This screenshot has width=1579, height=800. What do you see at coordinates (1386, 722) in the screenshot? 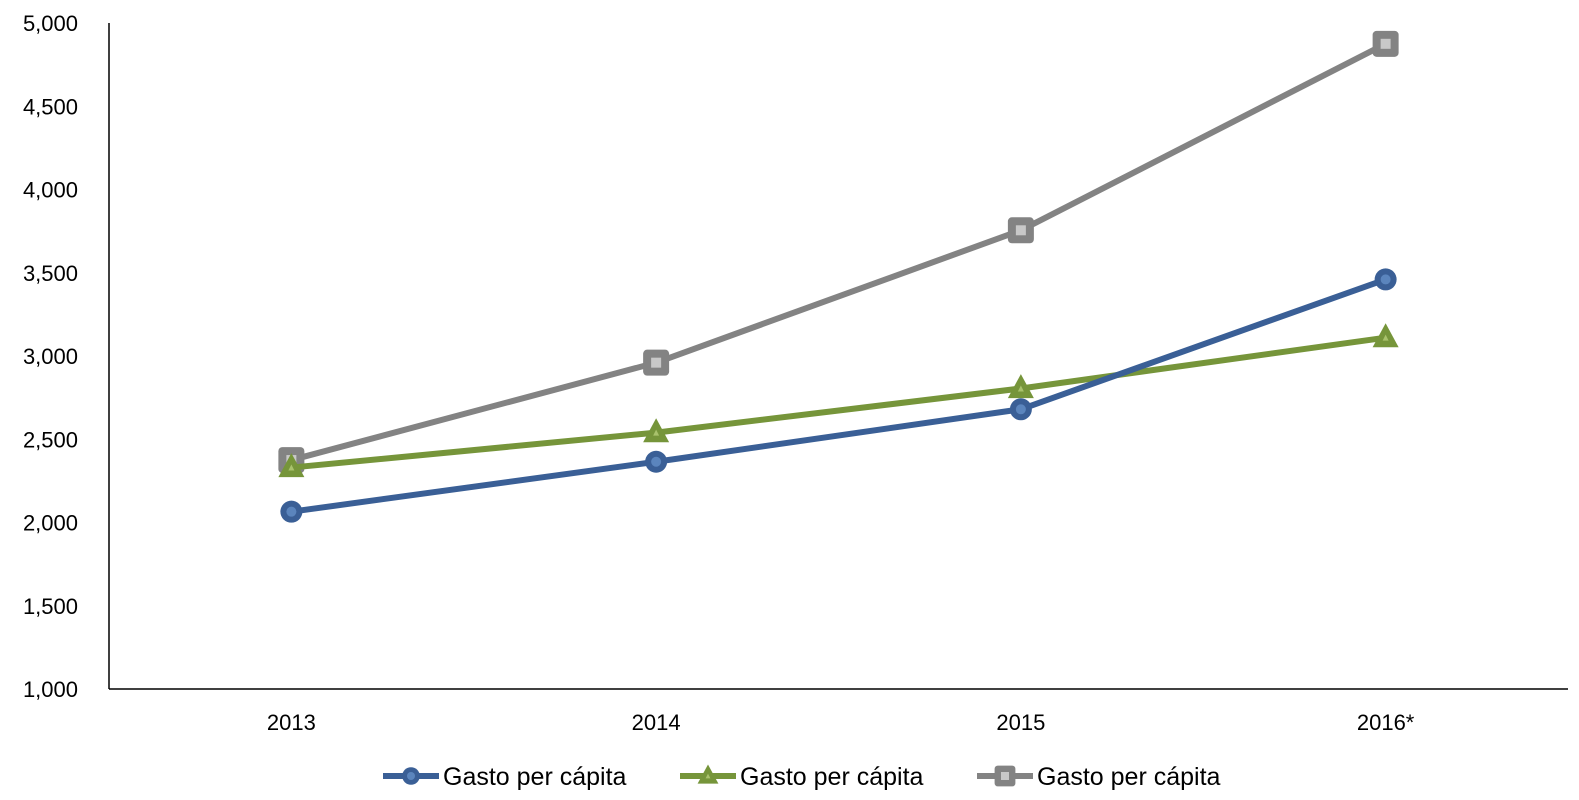
I see `x-tick-label: 2016*` at bounding box center [1386, 722].